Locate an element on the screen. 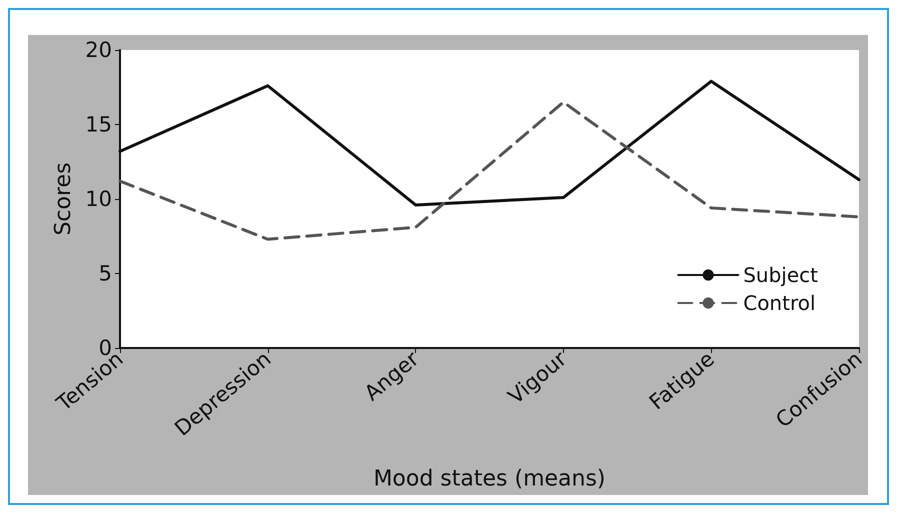  y-tick-label: 5 is located at coordinates (105, 274).